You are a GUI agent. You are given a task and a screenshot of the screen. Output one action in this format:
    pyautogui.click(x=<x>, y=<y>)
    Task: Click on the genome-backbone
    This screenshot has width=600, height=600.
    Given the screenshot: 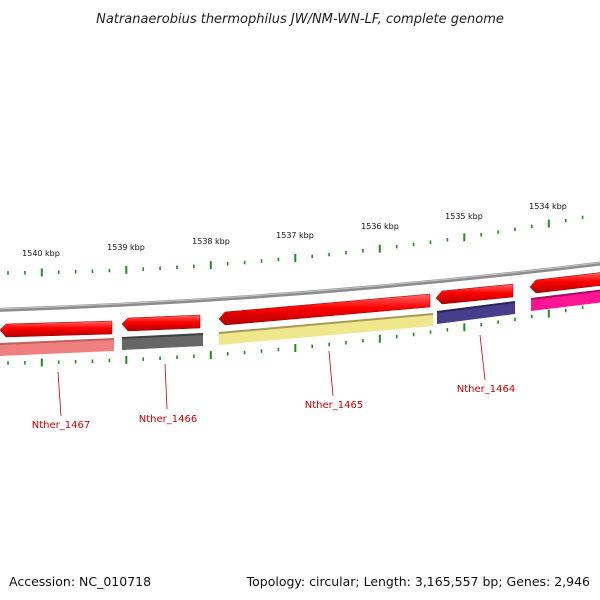 What is the action you would take?
    pyautogui.click(x=300, y=286)
    